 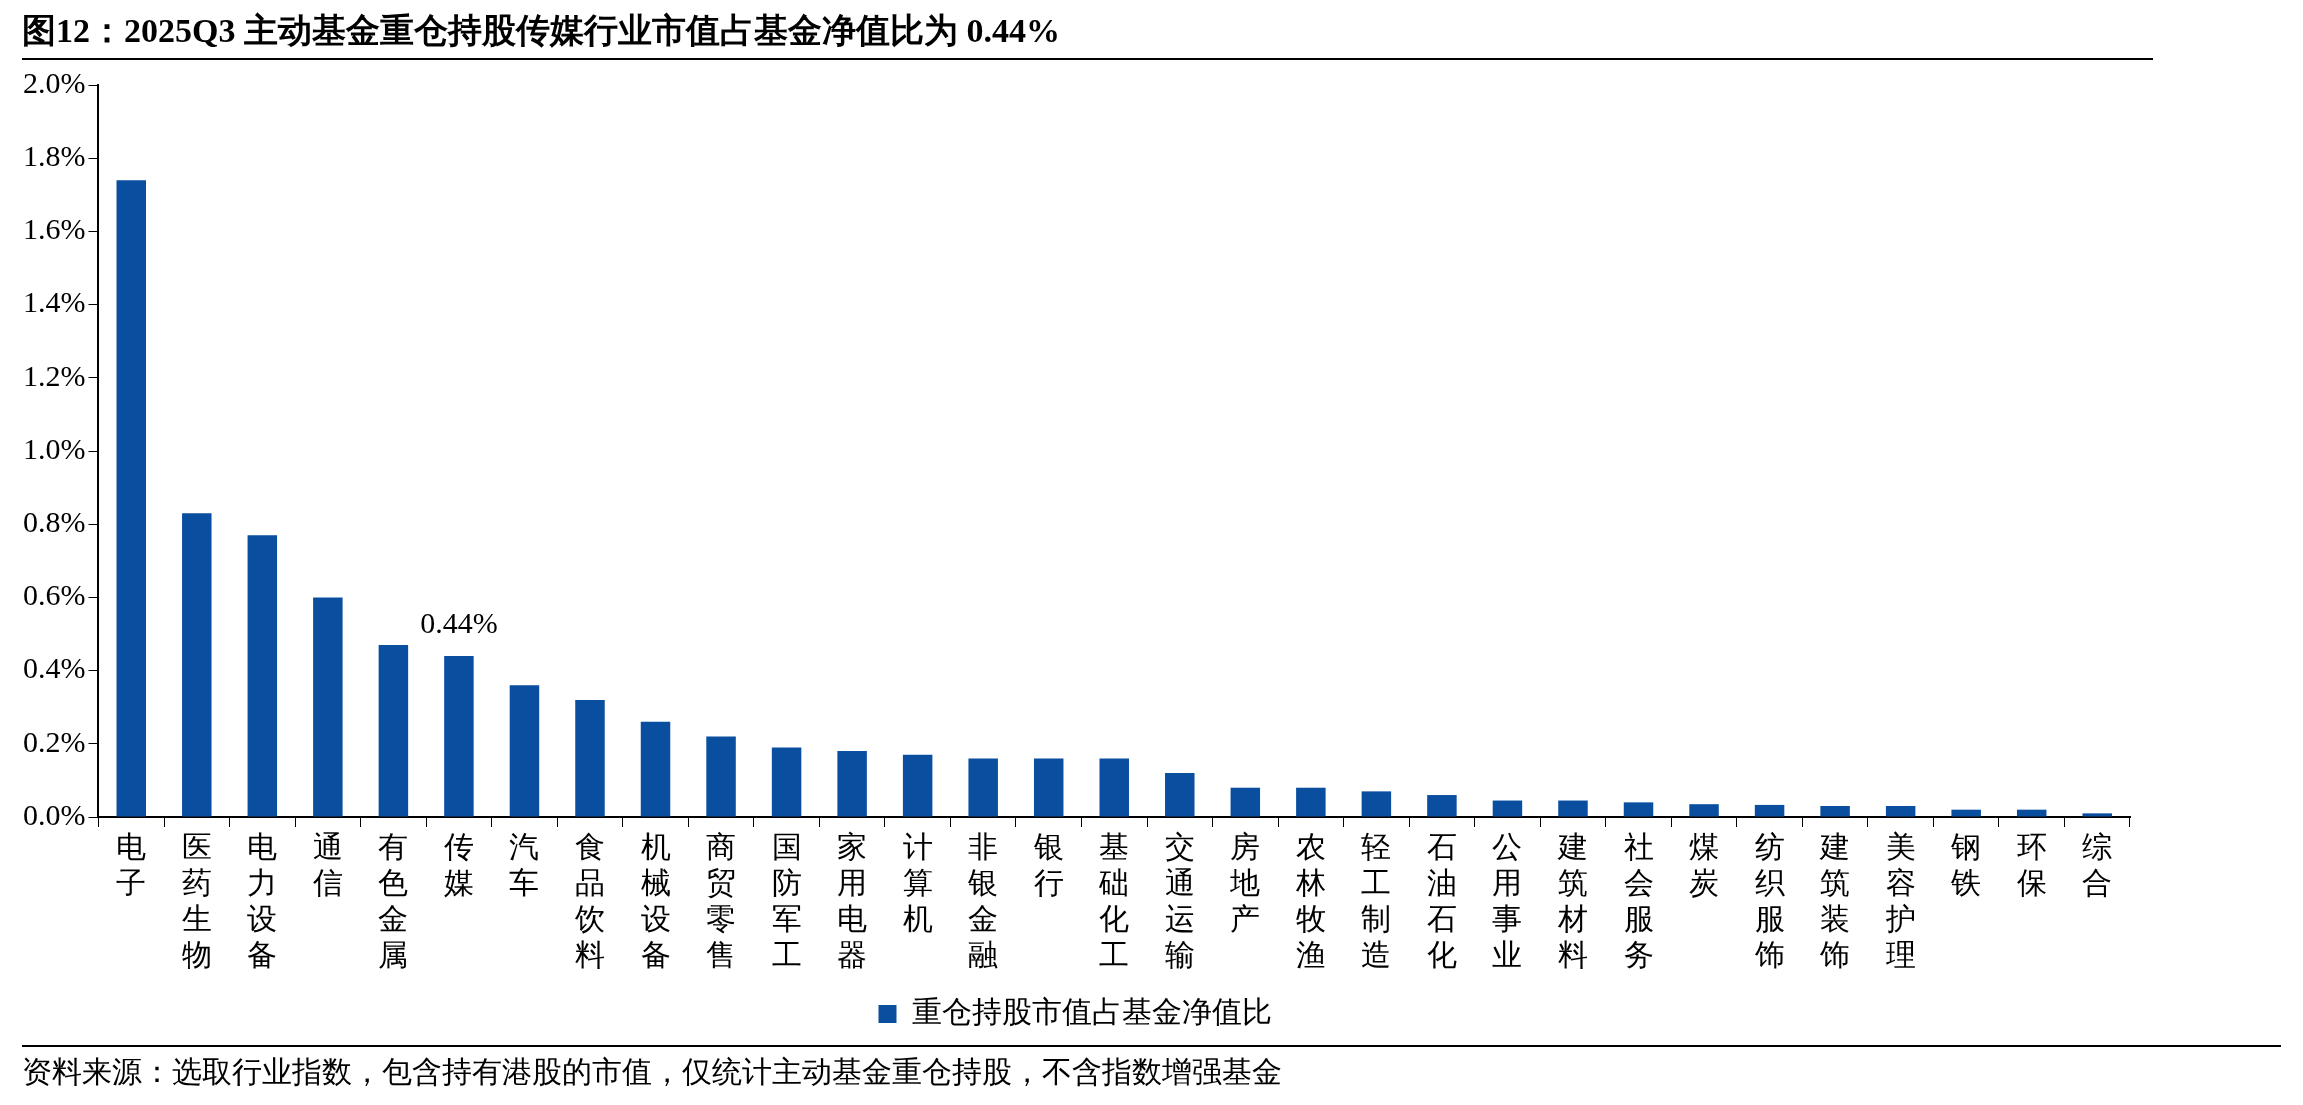 What do you see at coordinates (196, 900) in the screenshot?
I see `x-tick-label: 医药生物` at bounding box center [196, 900].